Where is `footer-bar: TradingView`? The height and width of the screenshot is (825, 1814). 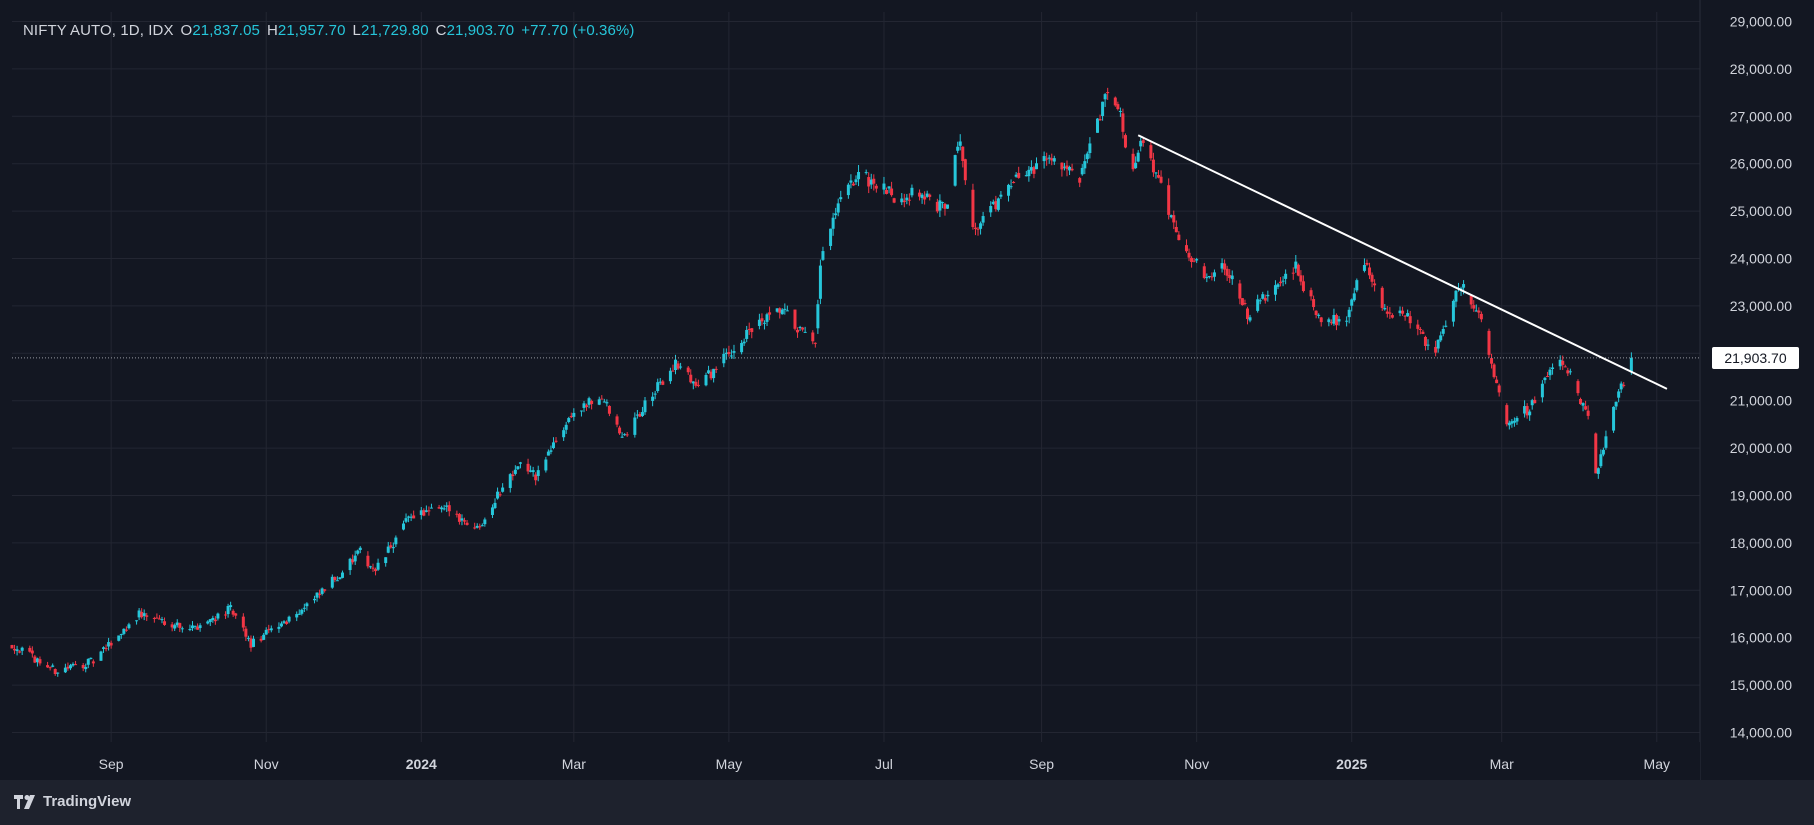
footer-bar: TradingView is located at coordinates (907, 802).